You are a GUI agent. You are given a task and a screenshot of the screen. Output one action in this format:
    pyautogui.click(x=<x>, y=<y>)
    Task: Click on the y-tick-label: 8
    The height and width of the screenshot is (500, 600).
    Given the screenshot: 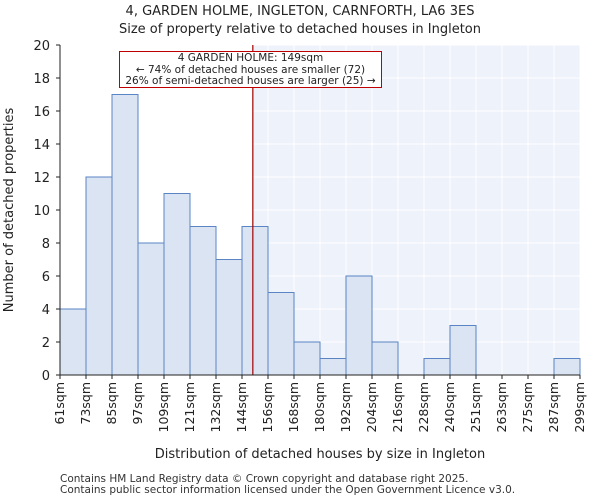 What is the action you would take?
    pyautogui.click(x=46, y=244)
    